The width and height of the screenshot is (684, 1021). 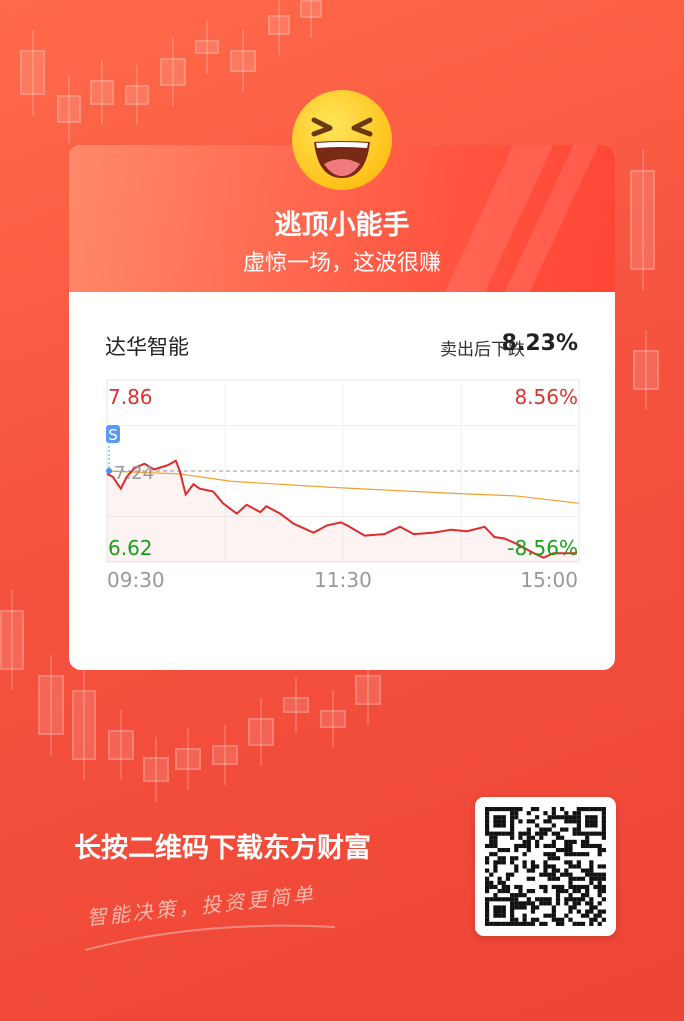 I want to click on sell-marker-dot, so click(x=109, y=471).